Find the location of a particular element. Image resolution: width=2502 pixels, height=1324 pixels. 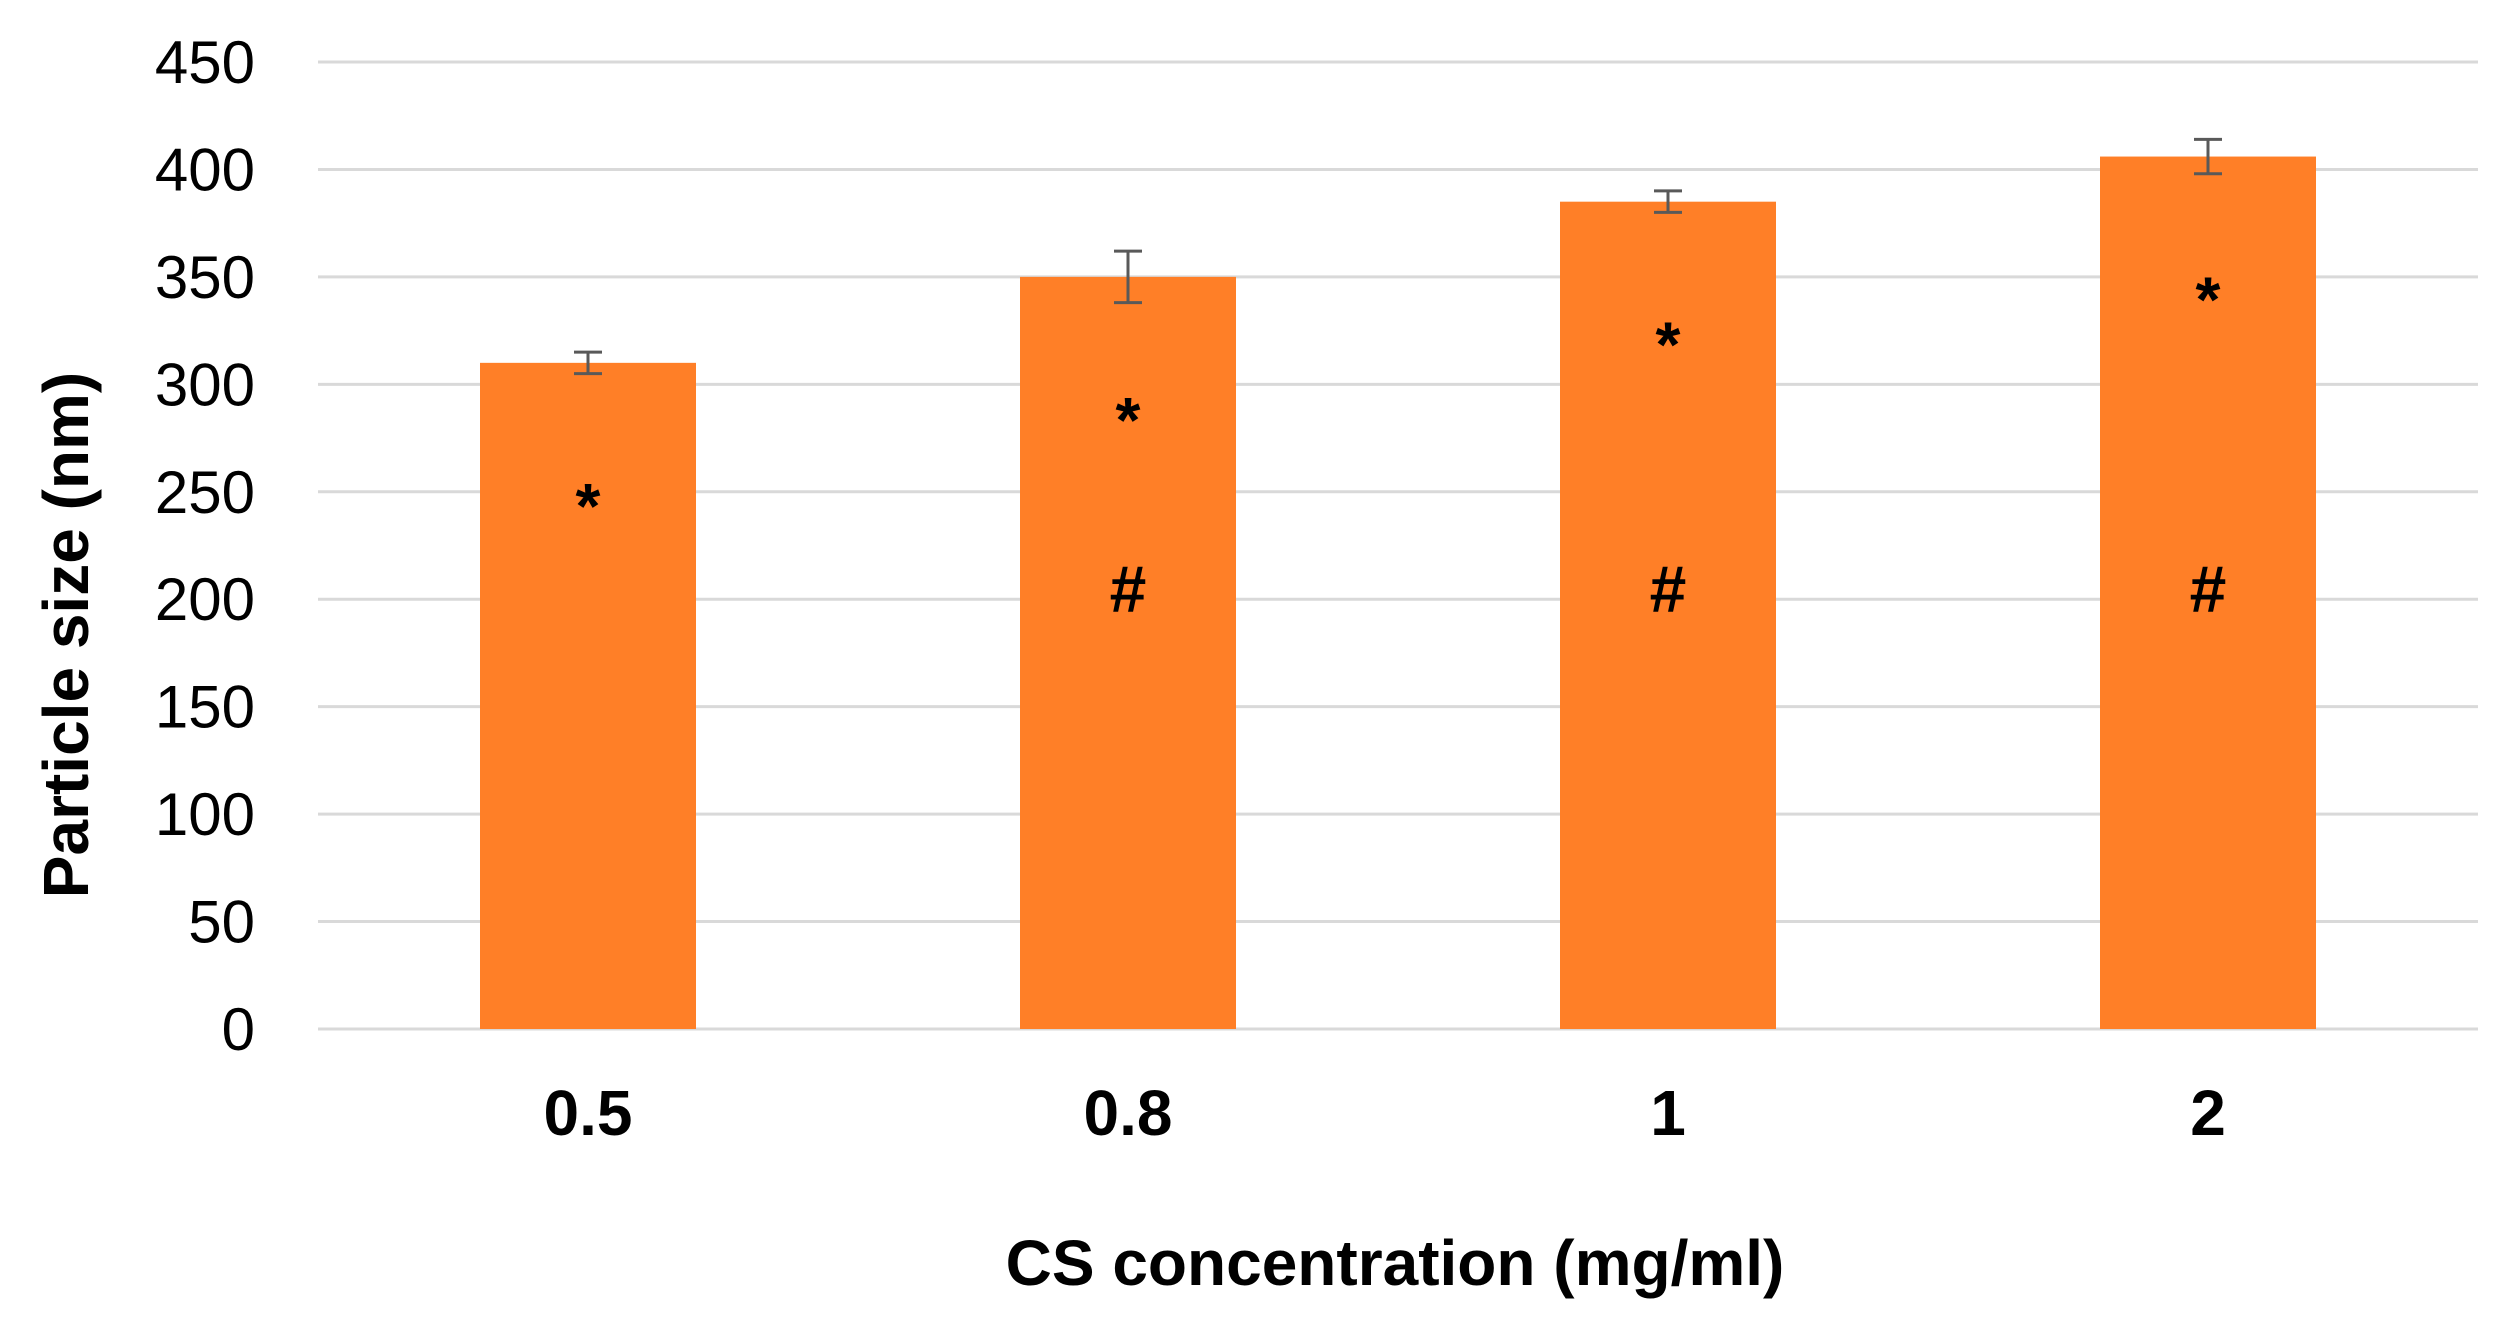

x-tick-label: 1 is located at coordinates (1668, 1113).